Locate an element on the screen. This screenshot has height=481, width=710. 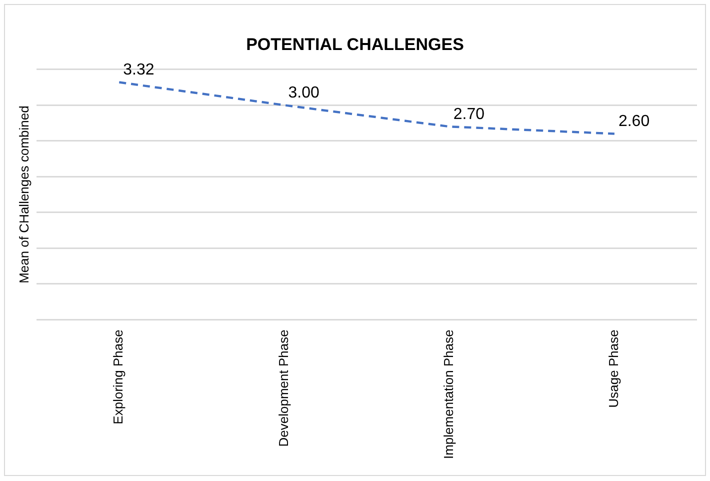
data-label: 2.70 is located at coordinates (469, 115).